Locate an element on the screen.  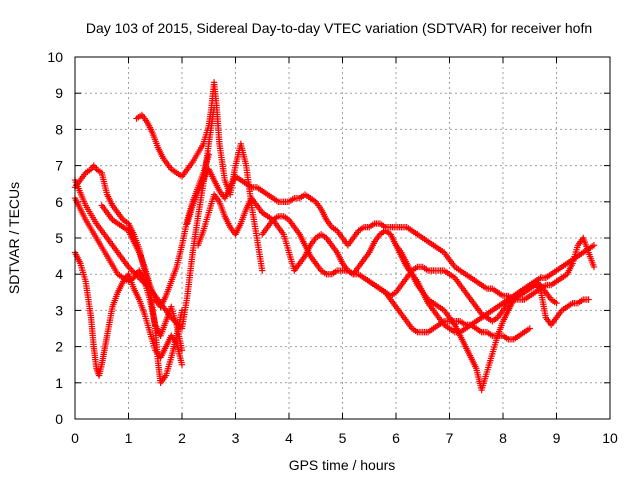
x-axis-label: GPS time / hours is located at coordinates (342, 465).